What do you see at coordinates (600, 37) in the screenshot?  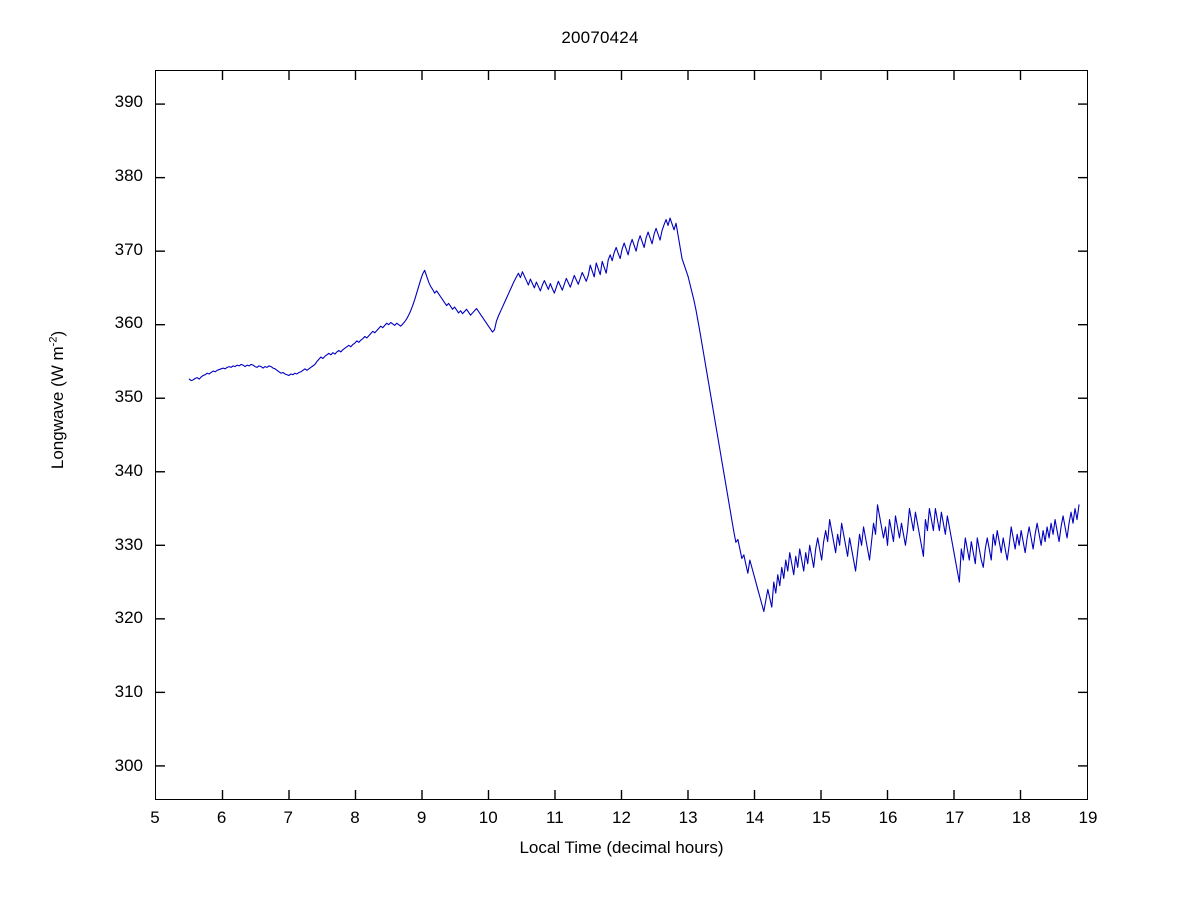 I see `chart-title: 20070424` at bounding box center [600, 37].